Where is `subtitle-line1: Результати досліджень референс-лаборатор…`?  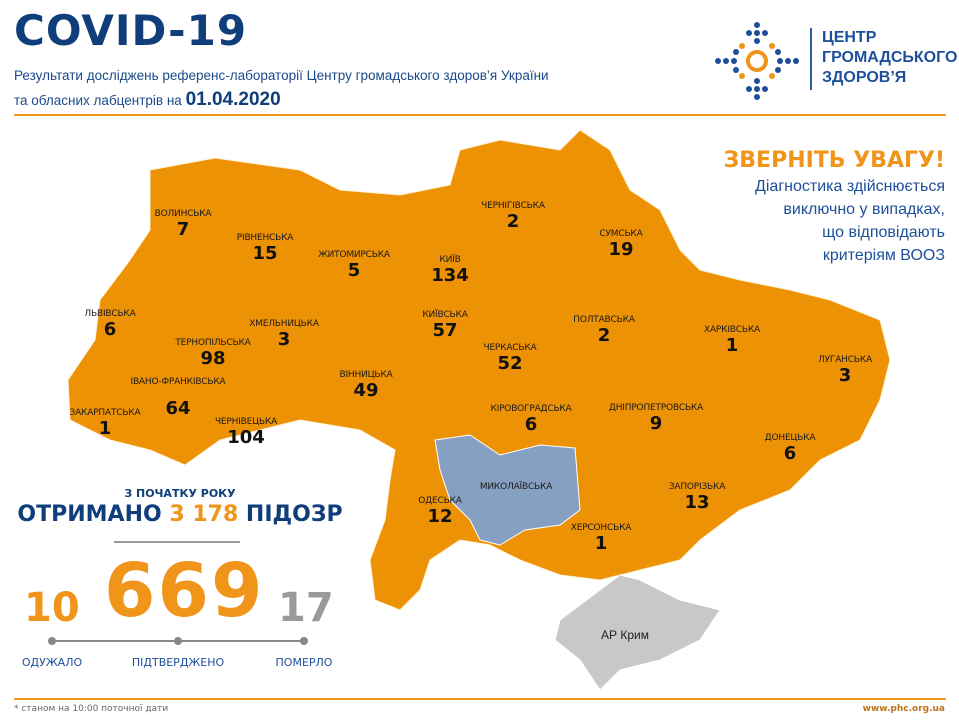 subtitle-line1: Результати досліджень референс-лаборатор… is located at coordinates (281, 75).